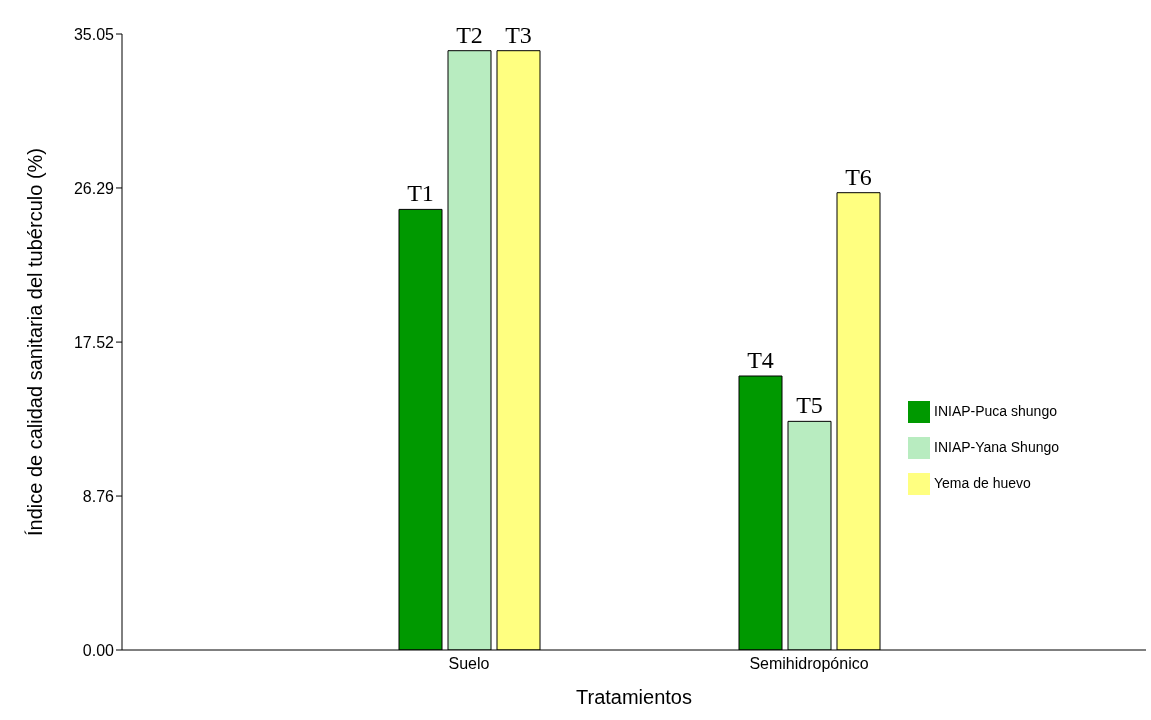 The width and height of the screenshot is (1151, 720). What do you see at coordinates (94, 188) in the screenshot?
I see `y-tick-label: 26.29` at bounding box center [94, 188].